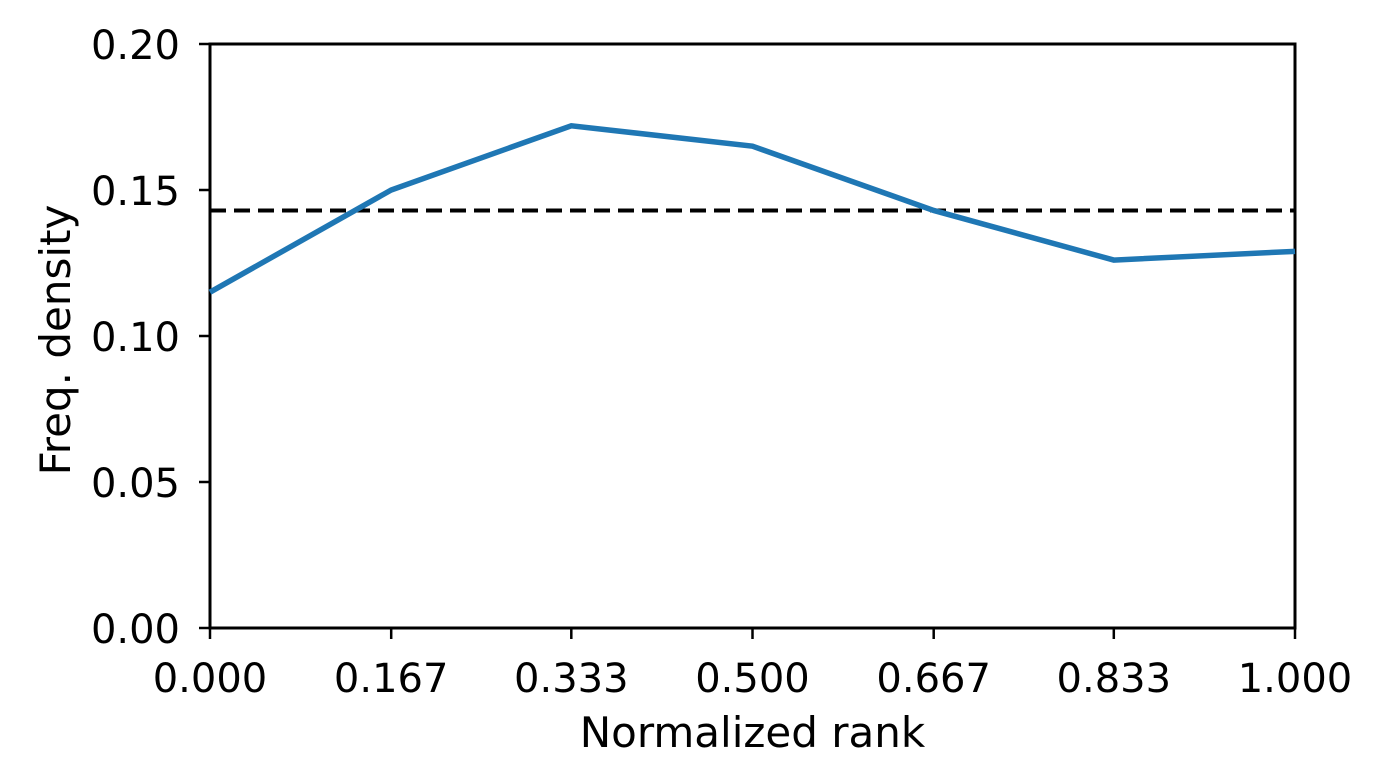 This screenshot has width=1384, height=784. Describe the element at coordinates (1295, 679) in the screenshot. I see `x-tick-label: 1.000` at that location.